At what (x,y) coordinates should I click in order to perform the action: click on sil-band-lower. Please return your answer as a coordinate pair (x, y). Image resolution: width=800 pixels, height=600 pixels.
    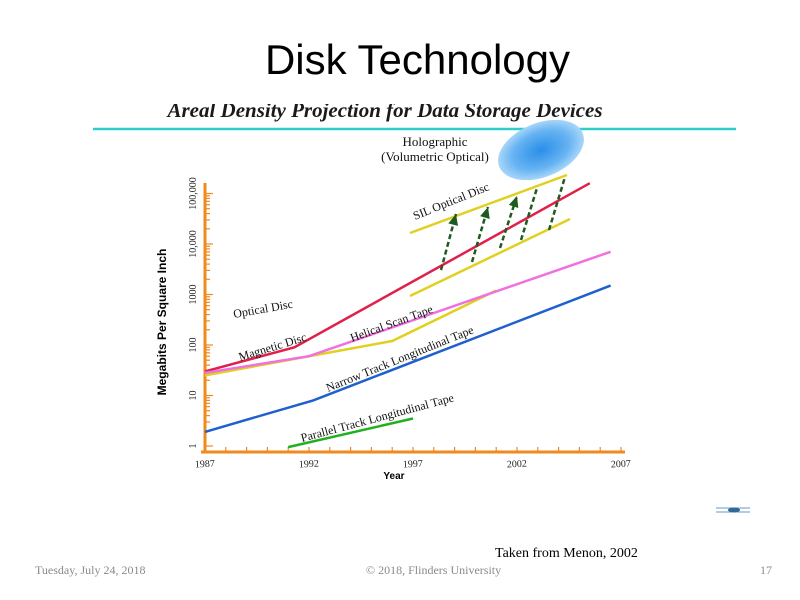
    Looking at the image, I should click on (490, 257).